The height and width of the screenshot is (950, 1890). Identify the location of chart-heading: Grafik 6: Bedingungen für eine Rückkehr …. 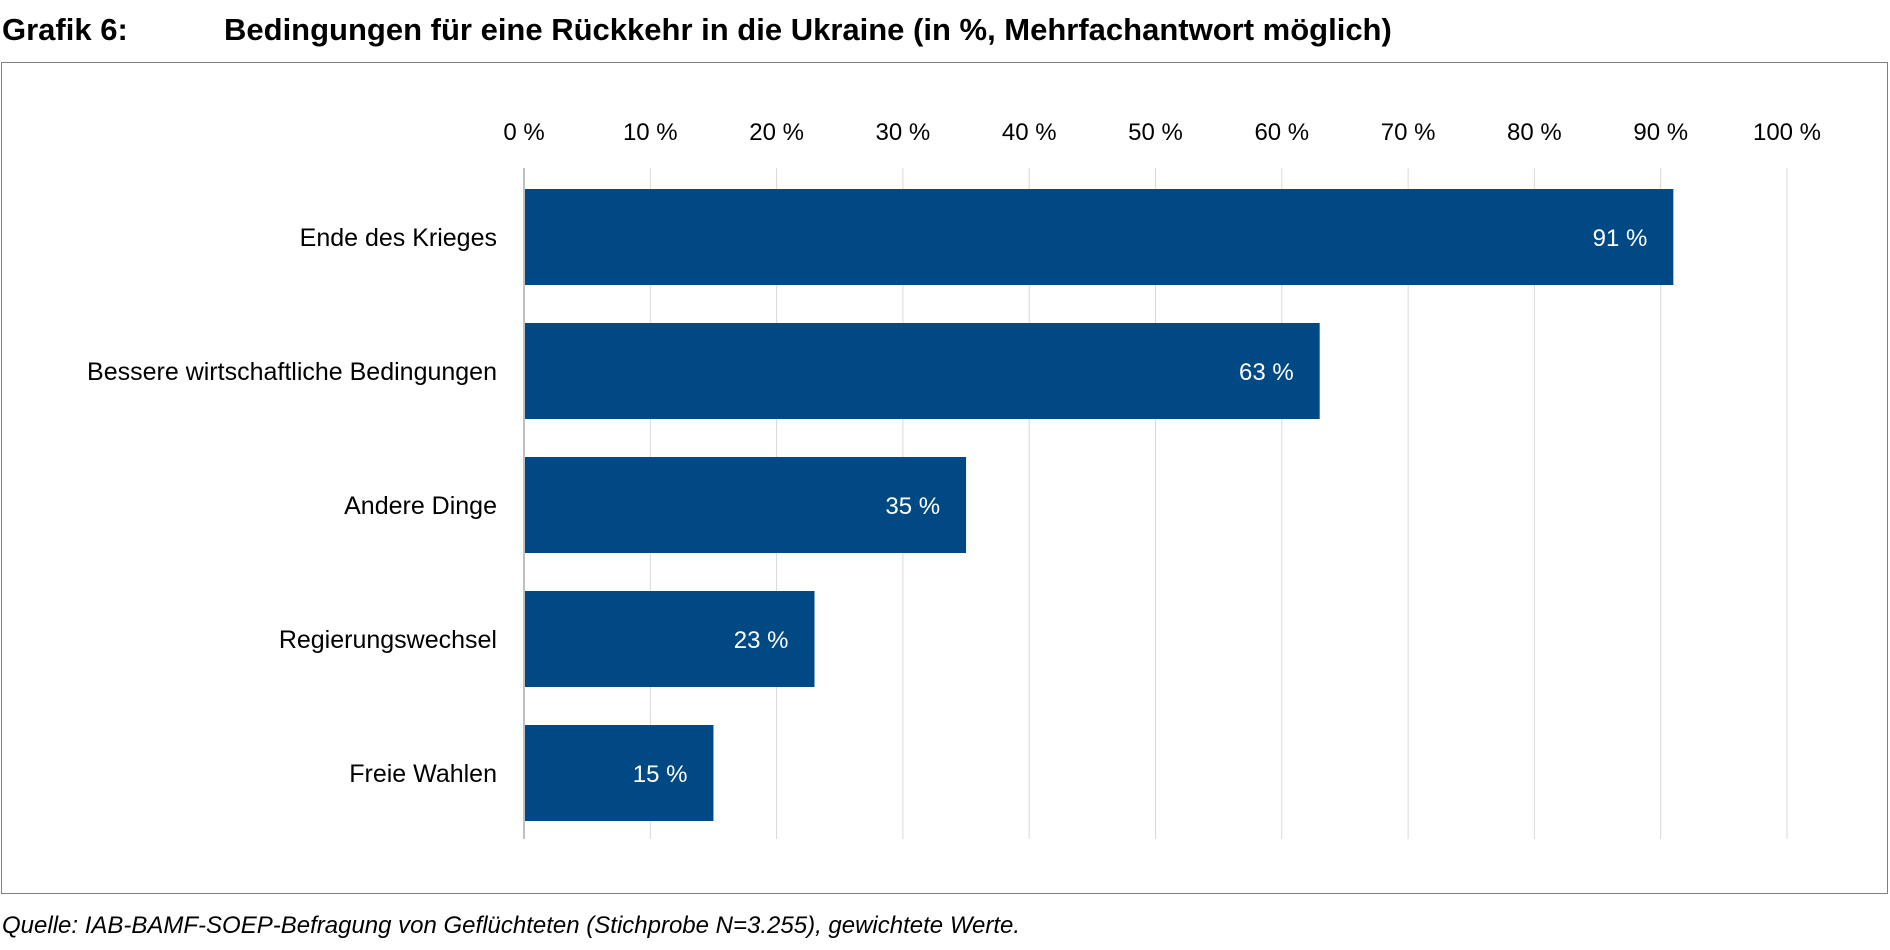
(697, 30).